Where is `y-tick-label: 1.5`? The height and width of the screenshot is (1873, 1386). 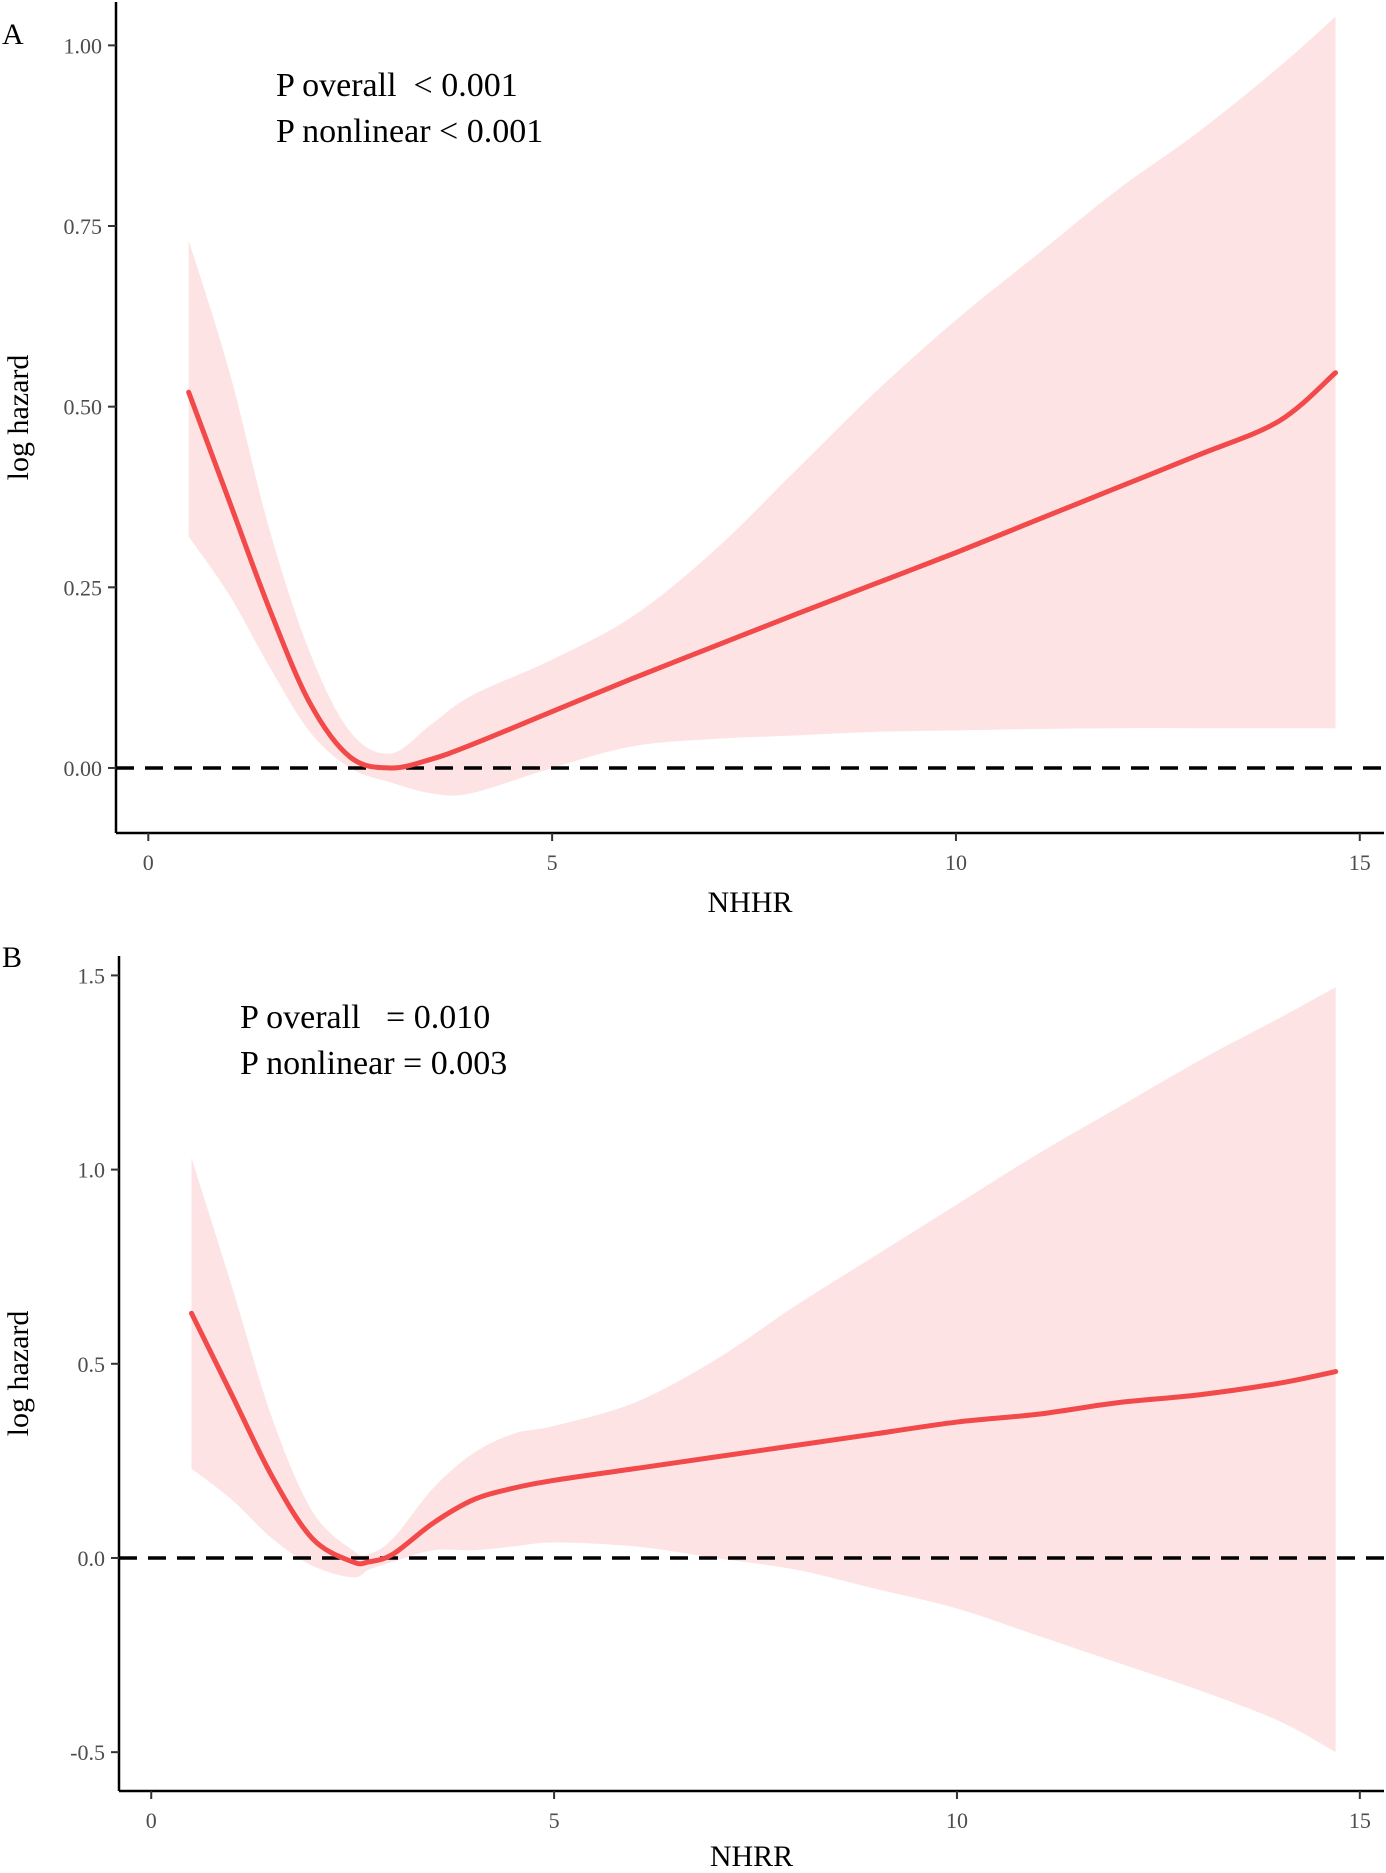 y-tick-label: 1.5 is located at coordinates (92, 975).